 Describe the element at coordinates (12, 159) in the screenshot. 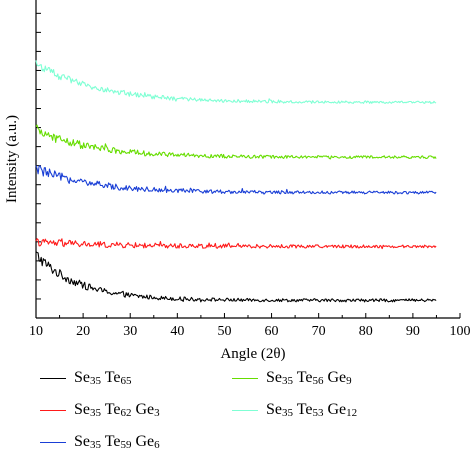

I see `y-axis-title: Intensity (a.u.)` at that location.